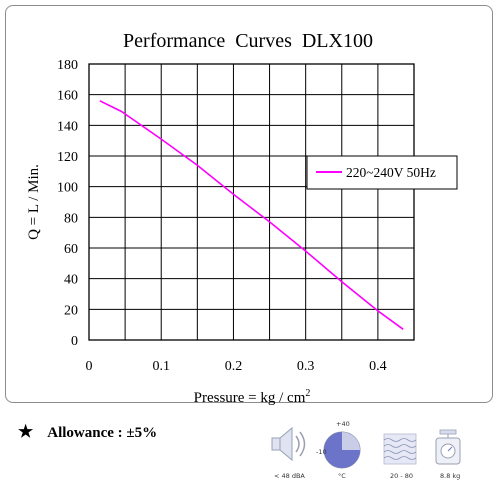  What do you see at coordinates (161, 366) in the screenshot?
I see `x-tick-label: 0.1` at bounding box center [161, 366].